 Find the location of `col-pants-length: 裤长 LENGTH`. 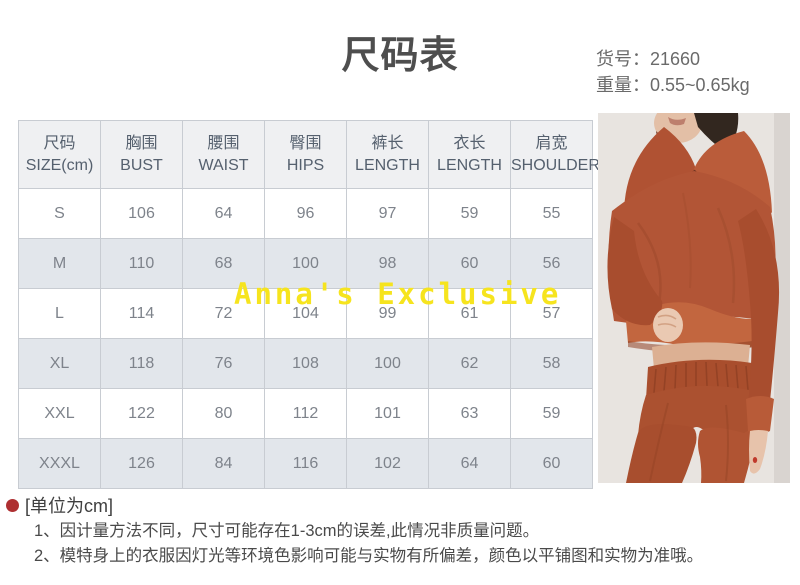

col-pants-length: 裤长 LENGTH is located at coordinates (387, 154).